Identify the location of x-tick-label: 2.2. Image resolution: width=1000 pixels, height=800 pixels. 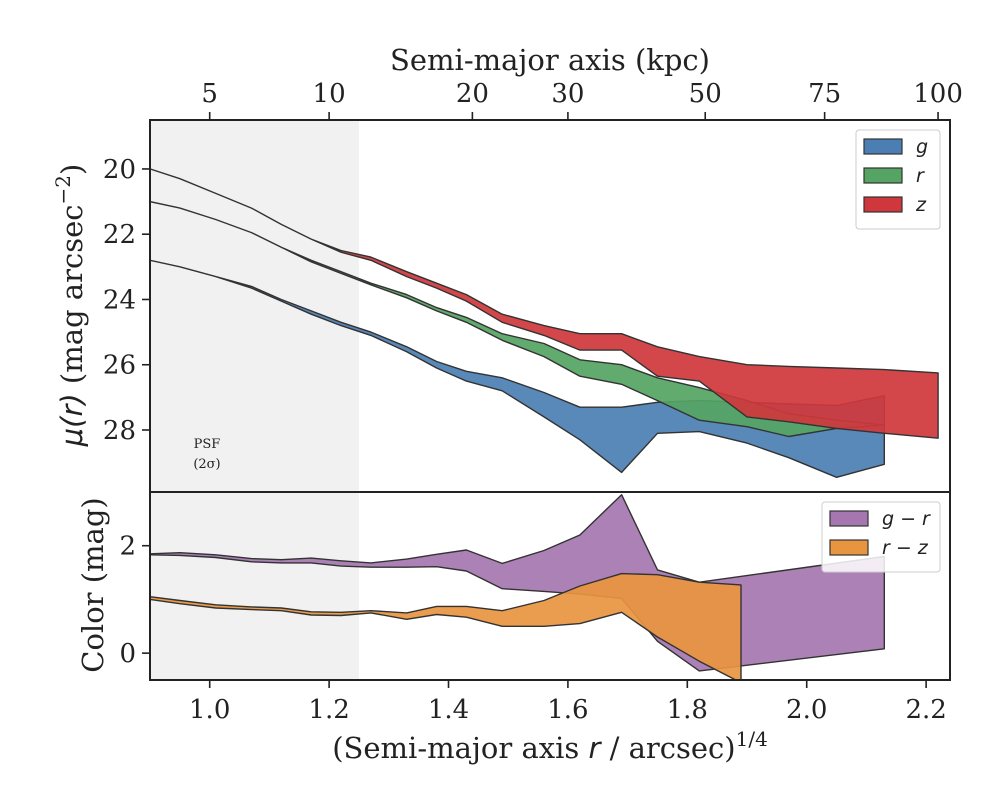
(925, 710).